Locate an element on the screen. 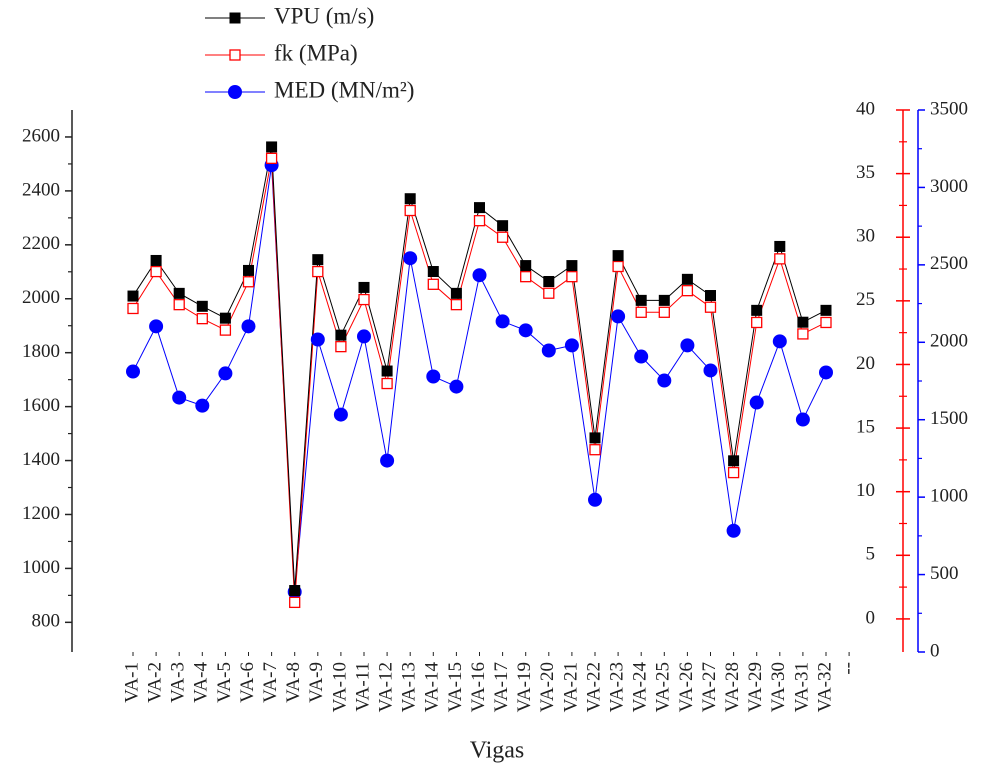 This screenshot has height=772, width=990. x-tick-label: VA-23 is located at coordinates (616, 687).